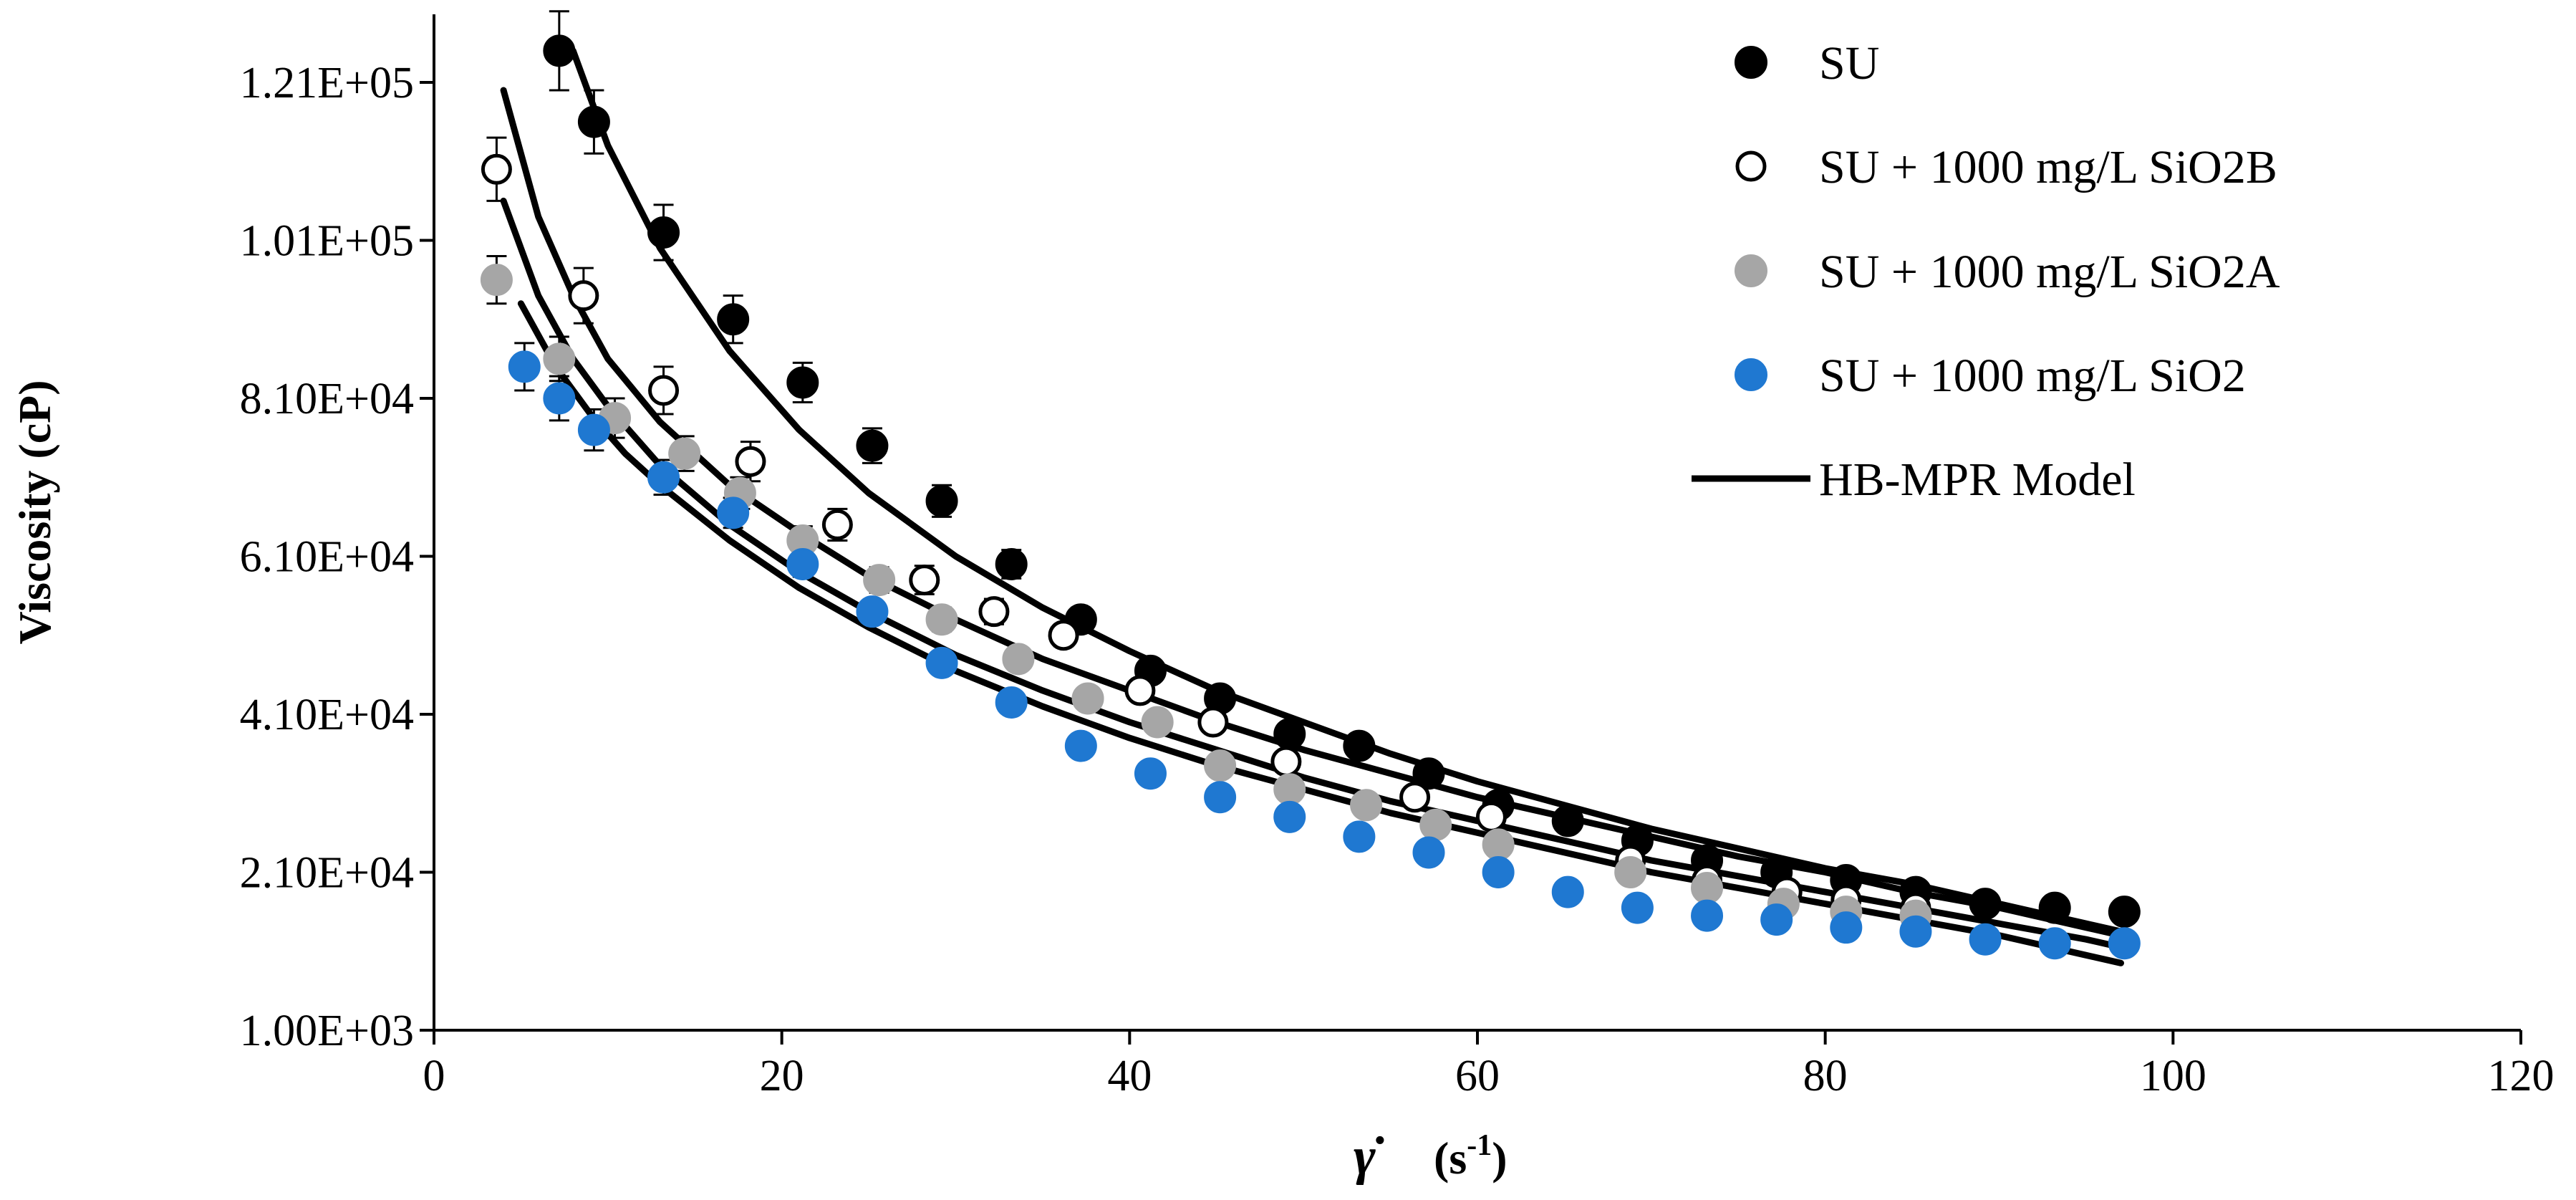  Describe the element at coordinates (327, 715) in the screenshot. I see `y-tick-label: 4.10E+04` at that location.